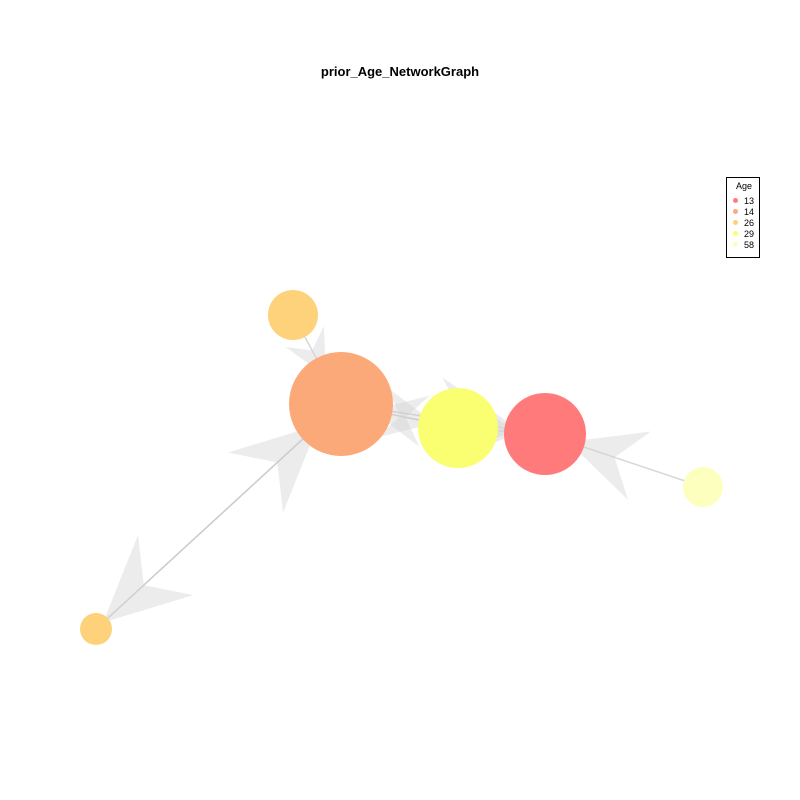 Image resolution: width=800 pixels, height=800 pixels. Describe the element at coordinates (749, 244) in the screenshot. I see `legend-label: 58` at that location.